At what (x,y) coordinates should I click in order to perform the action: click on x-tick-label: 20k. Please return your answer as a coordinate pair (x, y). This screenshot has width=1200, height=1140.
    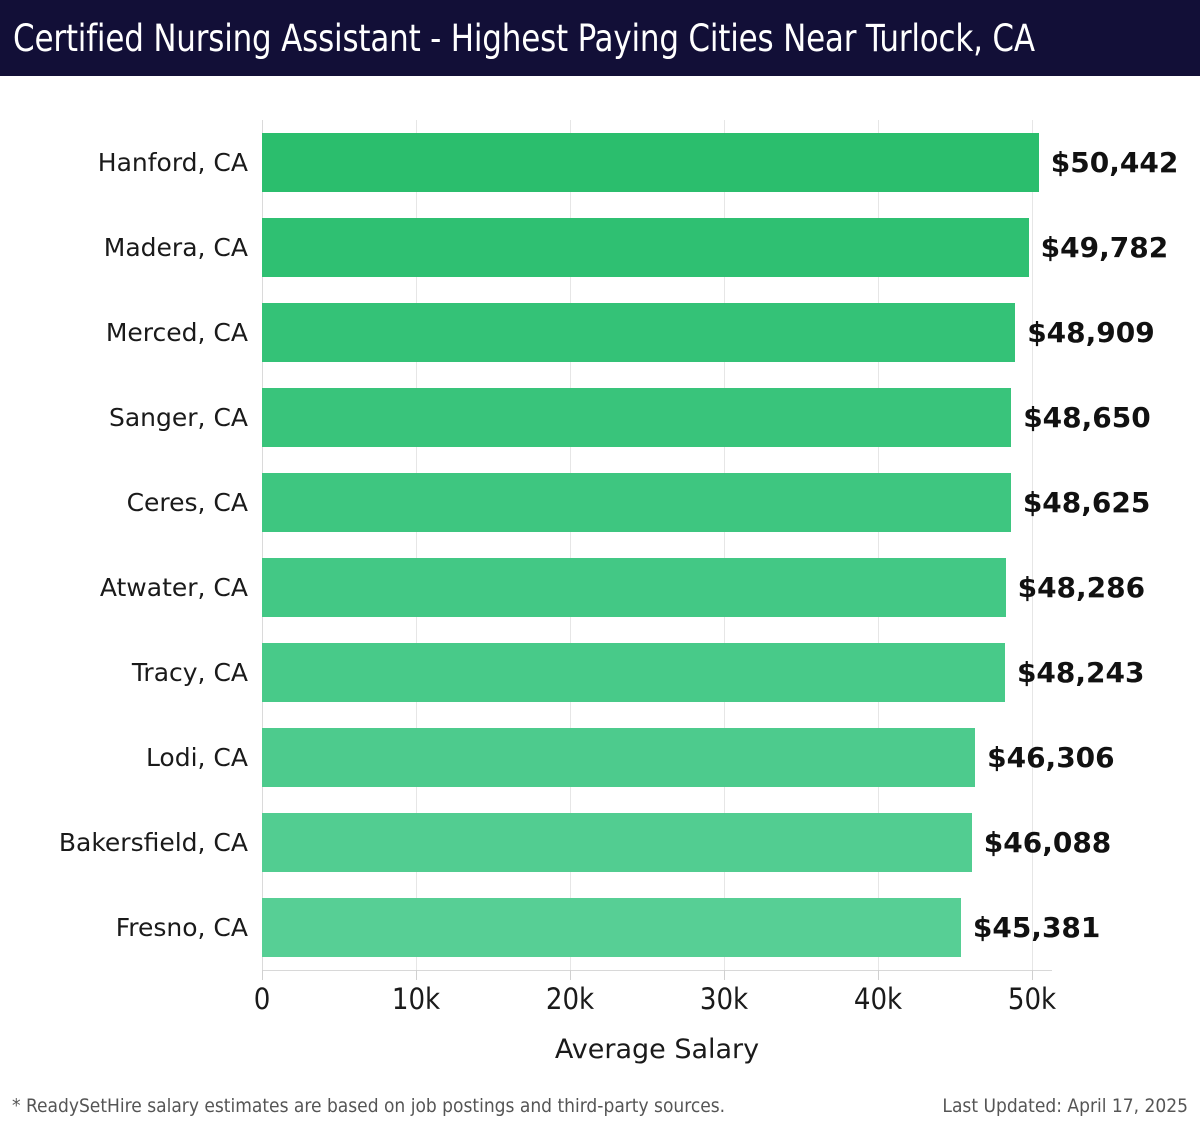
    Looking at the image, I should click on (570, 999).